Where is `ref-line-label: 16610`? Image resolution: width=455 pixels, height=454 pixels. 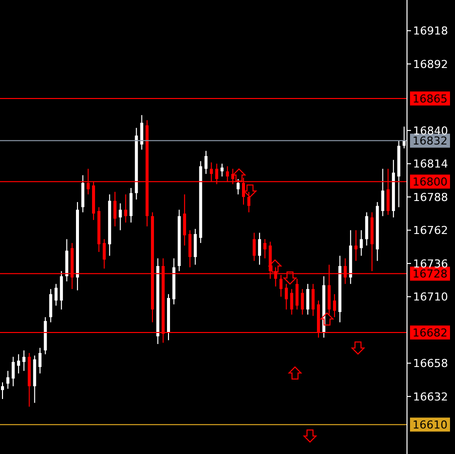 ref-line-label: 16610 is located at coordinates (430, 425).